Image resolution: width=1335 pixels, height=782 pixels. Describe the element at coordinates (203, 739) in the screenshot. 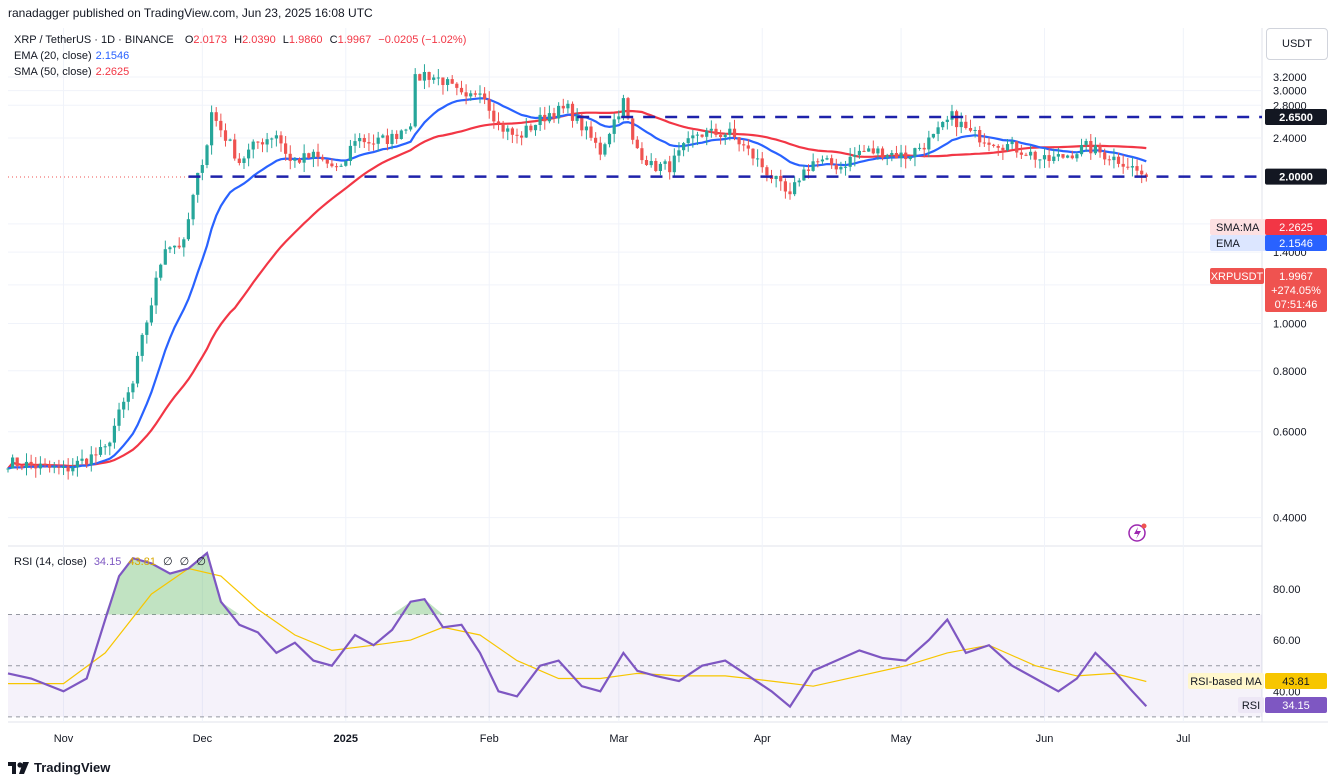

I see `time-tick-label: Dec` at that location.